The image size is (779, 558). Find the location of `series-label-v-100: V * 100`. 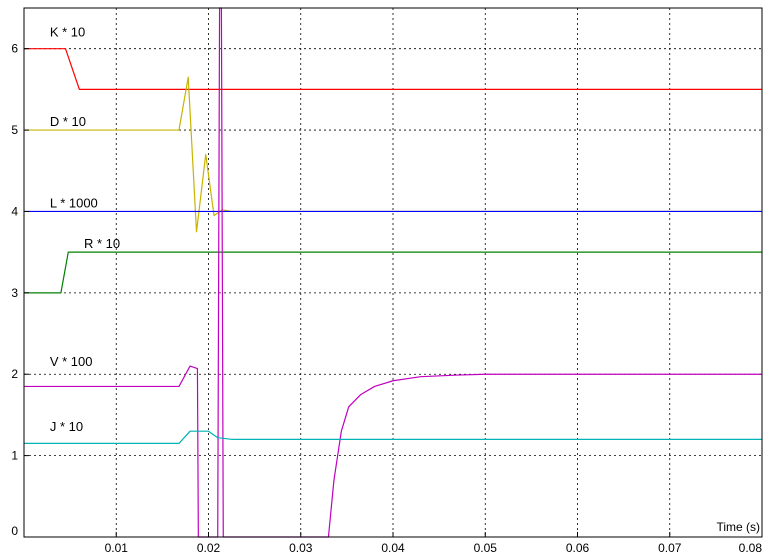

series-label-v-100: V * 100 is located at coordinates (71, 361).